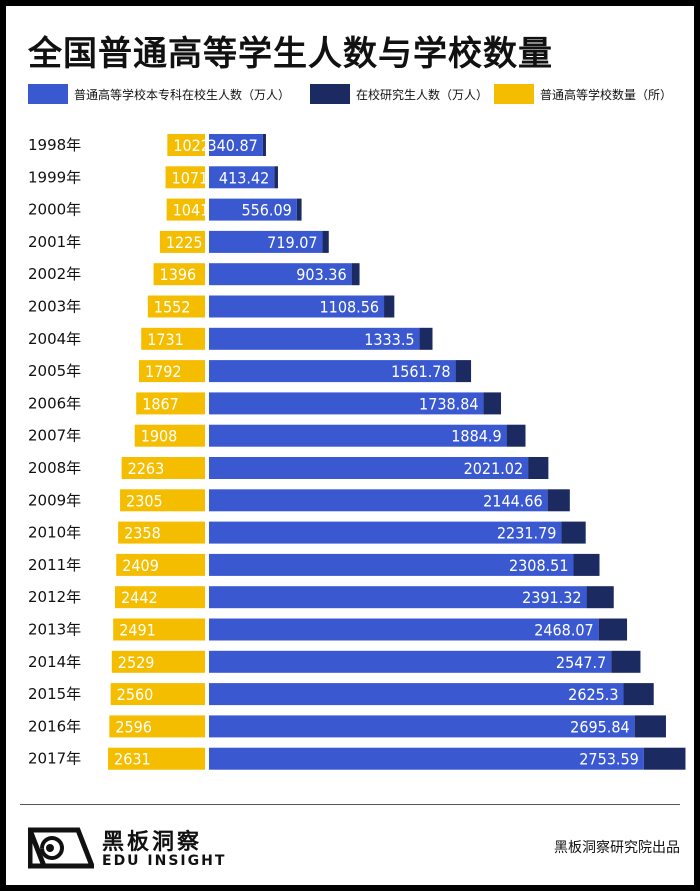 This screenshot has width=700, height=891. What do you see at coordinates (139, 597) in the screenshot?
I see `school-count-label: 2442` at bounding box center [139, 597].